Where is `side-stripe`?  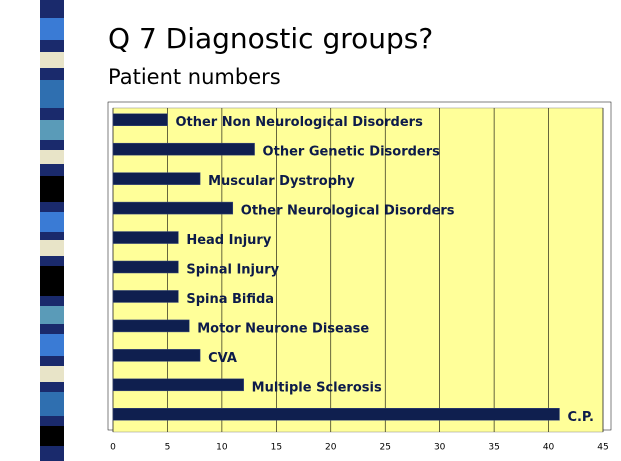 side-stripe is located at coordinates (52, 230).